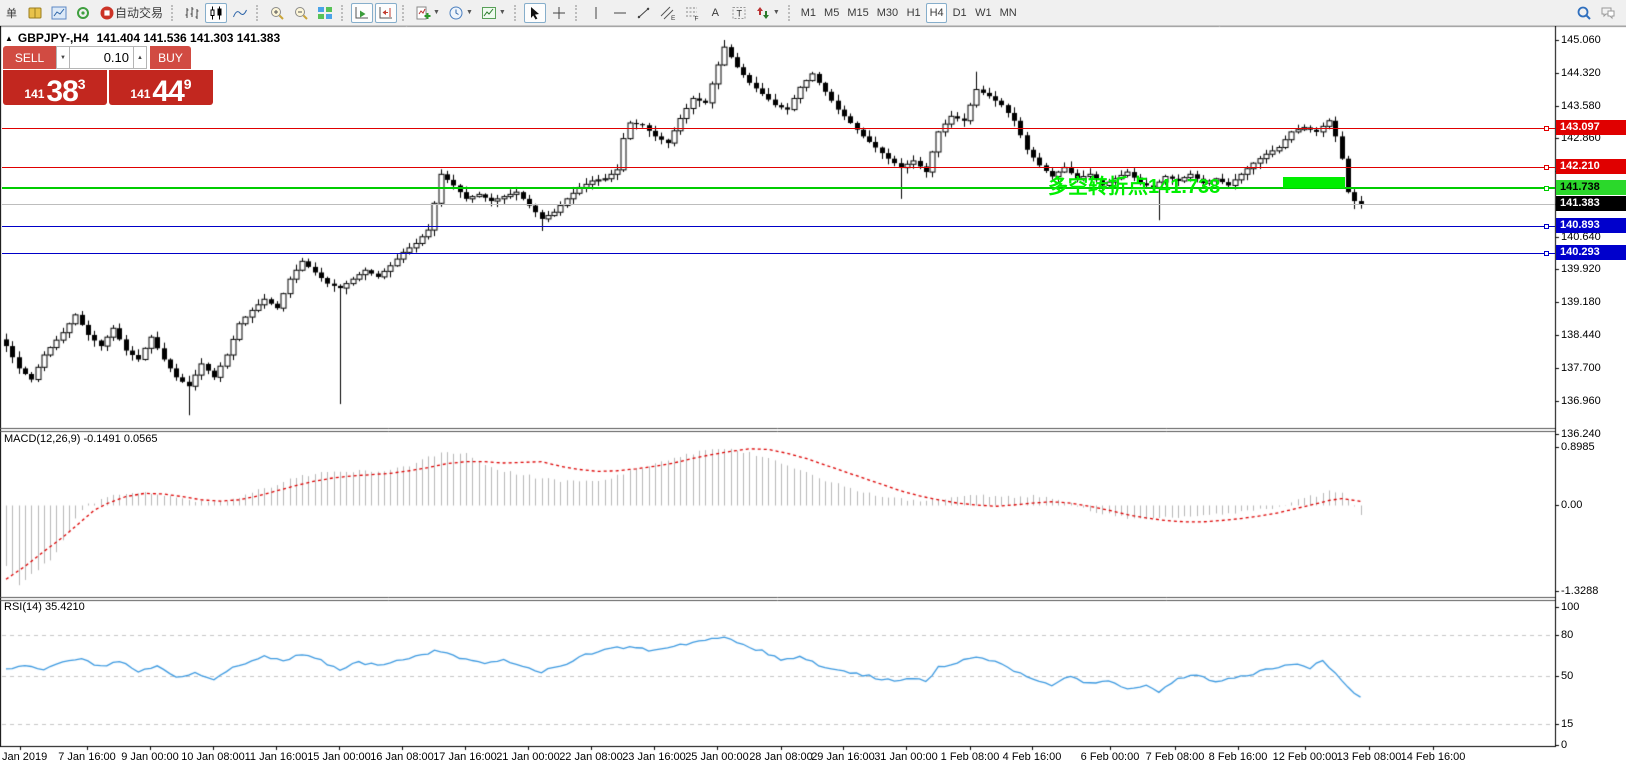 Image resolution: width=1626 pixels, height=772 pixels. What do you see at coordinates (692, 13) in the screenshot?
I see `fibonacci-button: F` at bounding box center [692, 13].